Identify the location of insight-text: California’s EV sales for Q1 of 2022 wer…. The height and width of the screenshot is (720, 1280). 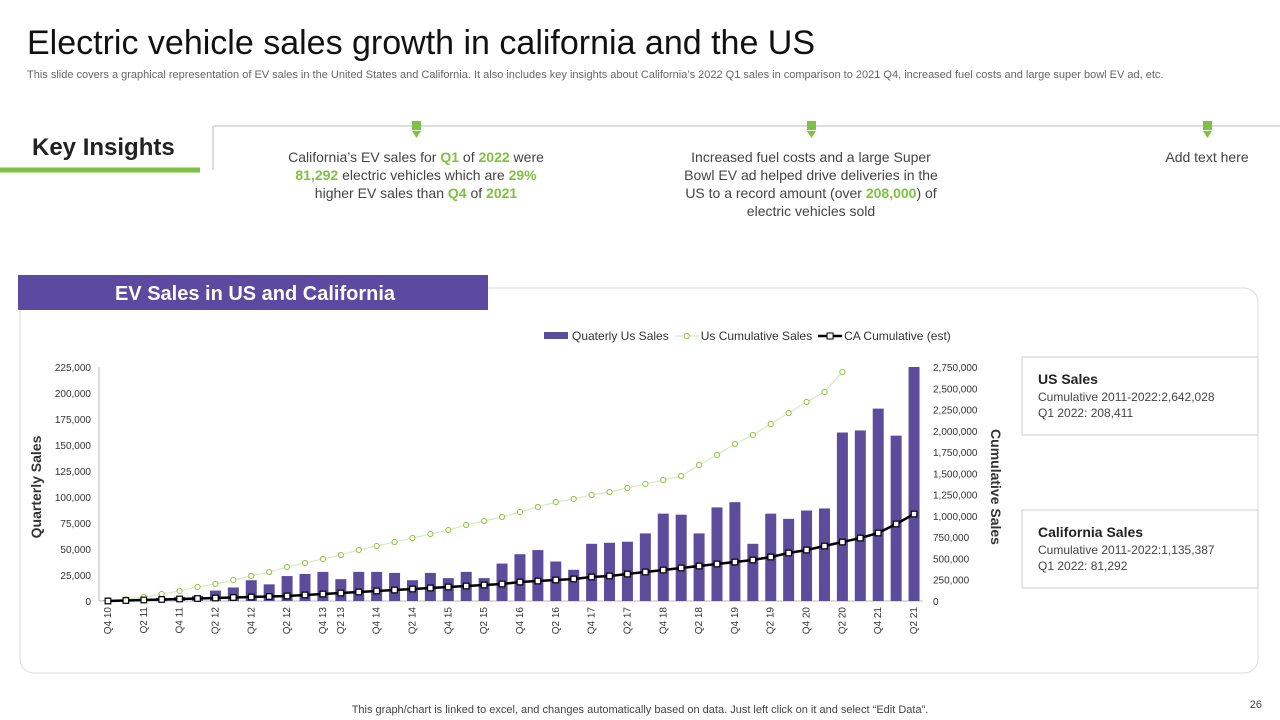
(416, 175).